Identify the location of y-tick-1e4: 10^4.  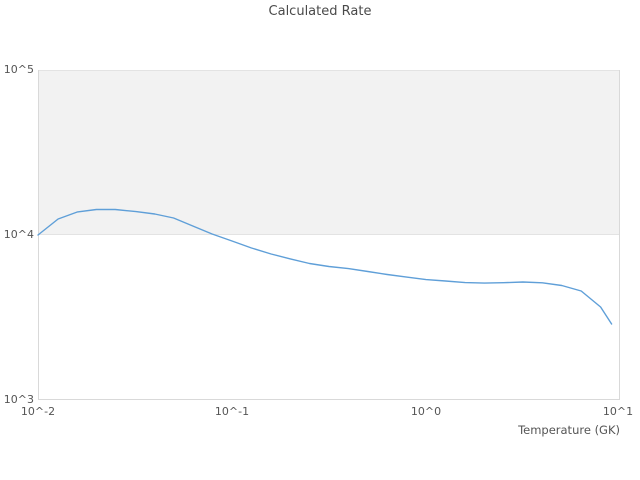
(18, 234).